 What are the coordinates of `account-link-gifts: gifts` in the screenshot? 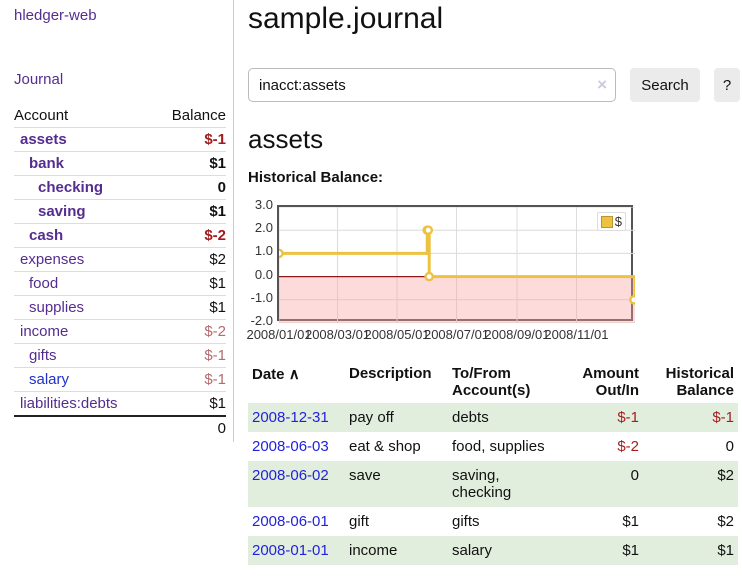 It's located at (43, 355).